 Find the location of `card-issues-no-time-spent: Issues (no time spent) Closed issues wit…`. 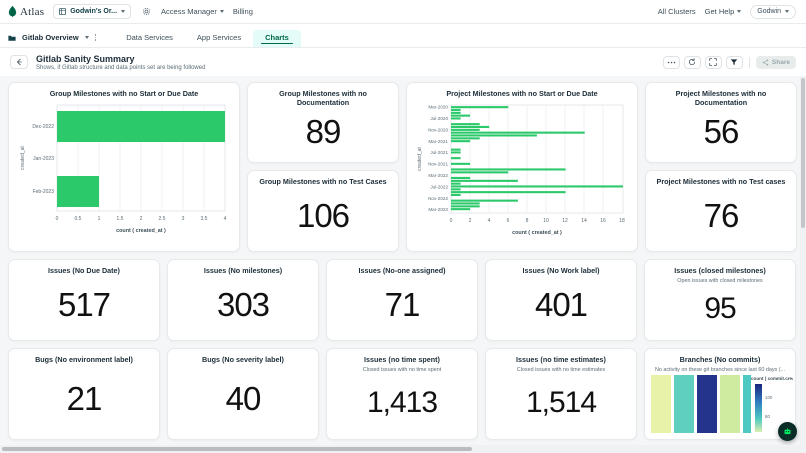

card-issues-no-time-spent: Issues (no time spent) Closed issues wit… is located at coordinates (402, 394).